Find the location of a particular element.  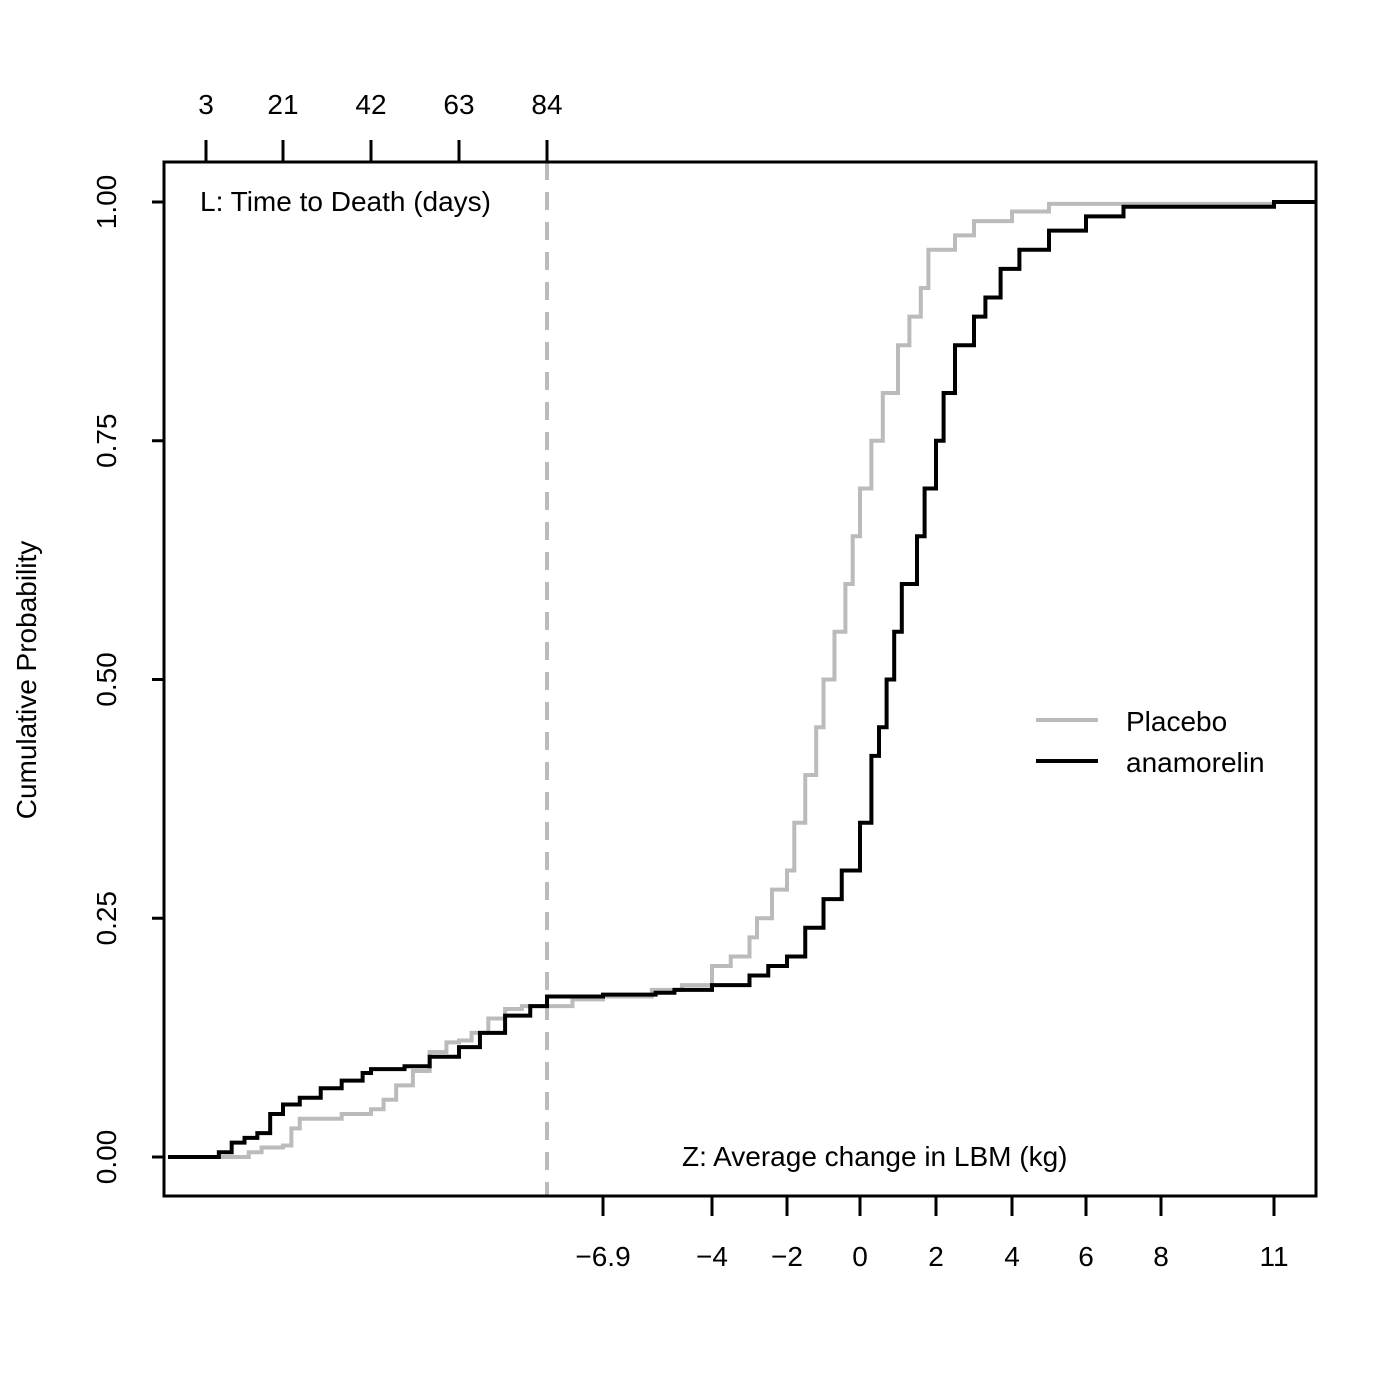

bottom-tick-label: 8 is located at coordinates (1161, 1256).